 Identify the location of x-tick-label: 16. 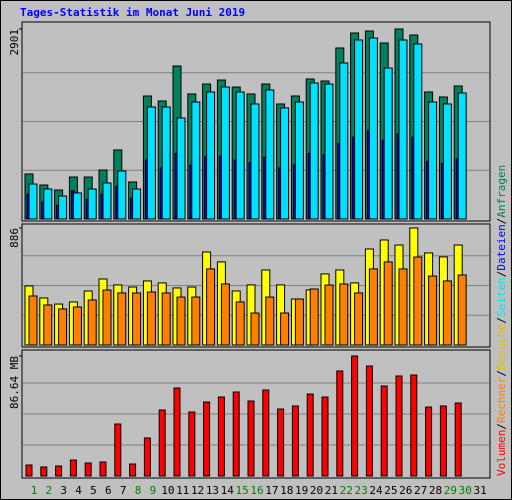
(256, 490).